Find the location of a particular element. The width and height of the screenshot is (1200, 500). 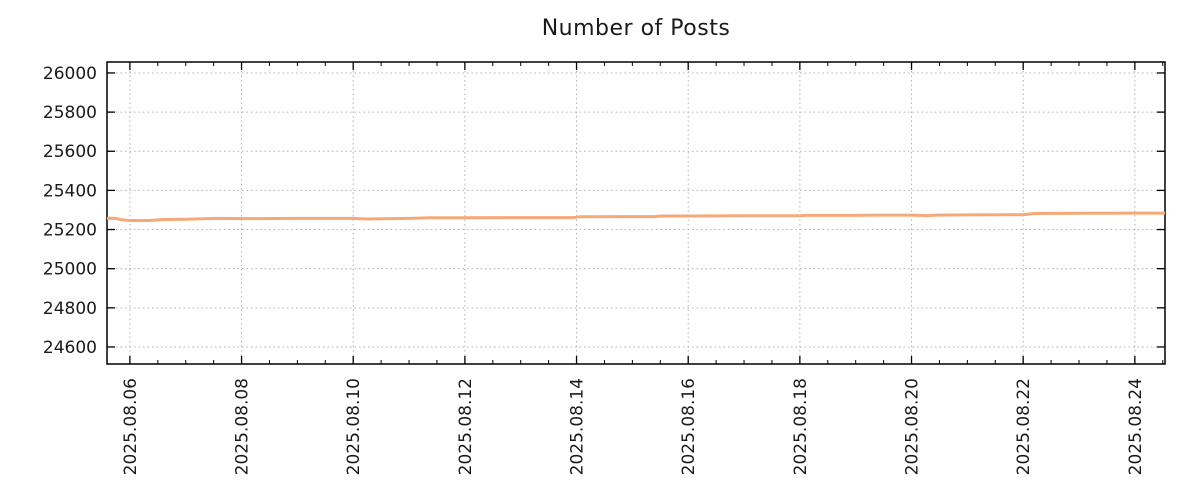

x-tick-label: 2025.08.16 is located at coordinates (689, 426).